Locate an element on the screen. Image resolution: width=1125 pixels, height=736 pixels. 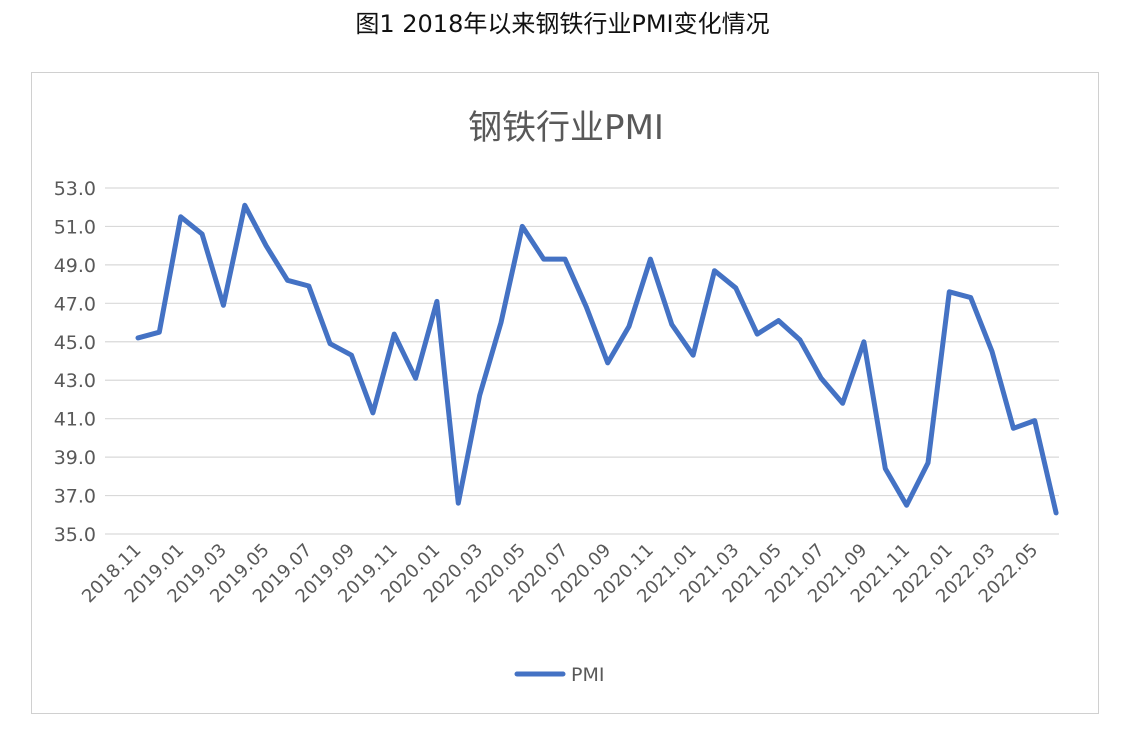
figure-caption: 图1 2018年以来钢铁行业PMI变化情况 is located at coordinates (562, 24).